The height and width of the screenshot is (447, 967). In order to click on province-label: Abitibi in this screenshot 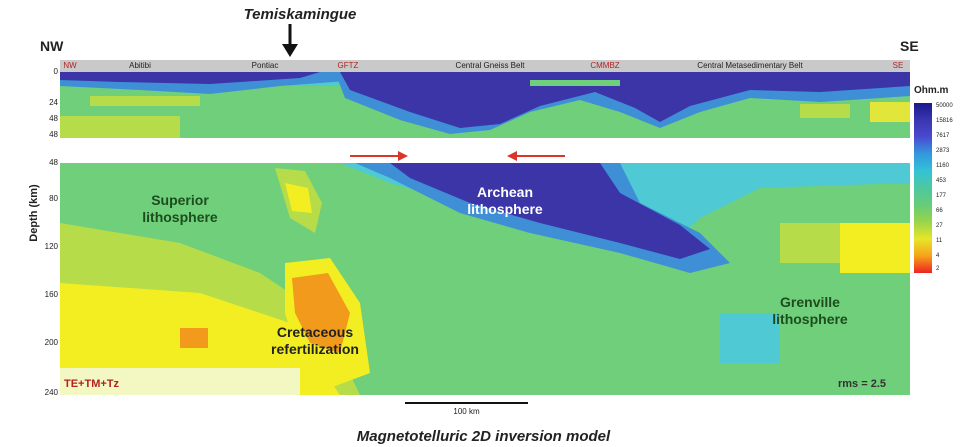, I will do `click(140, 65)`.